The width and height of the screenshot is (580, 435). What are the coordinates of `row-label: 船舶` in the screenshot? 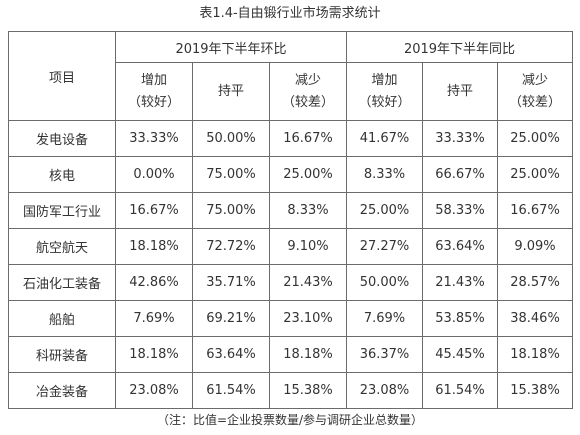 It's located at (62, 318).